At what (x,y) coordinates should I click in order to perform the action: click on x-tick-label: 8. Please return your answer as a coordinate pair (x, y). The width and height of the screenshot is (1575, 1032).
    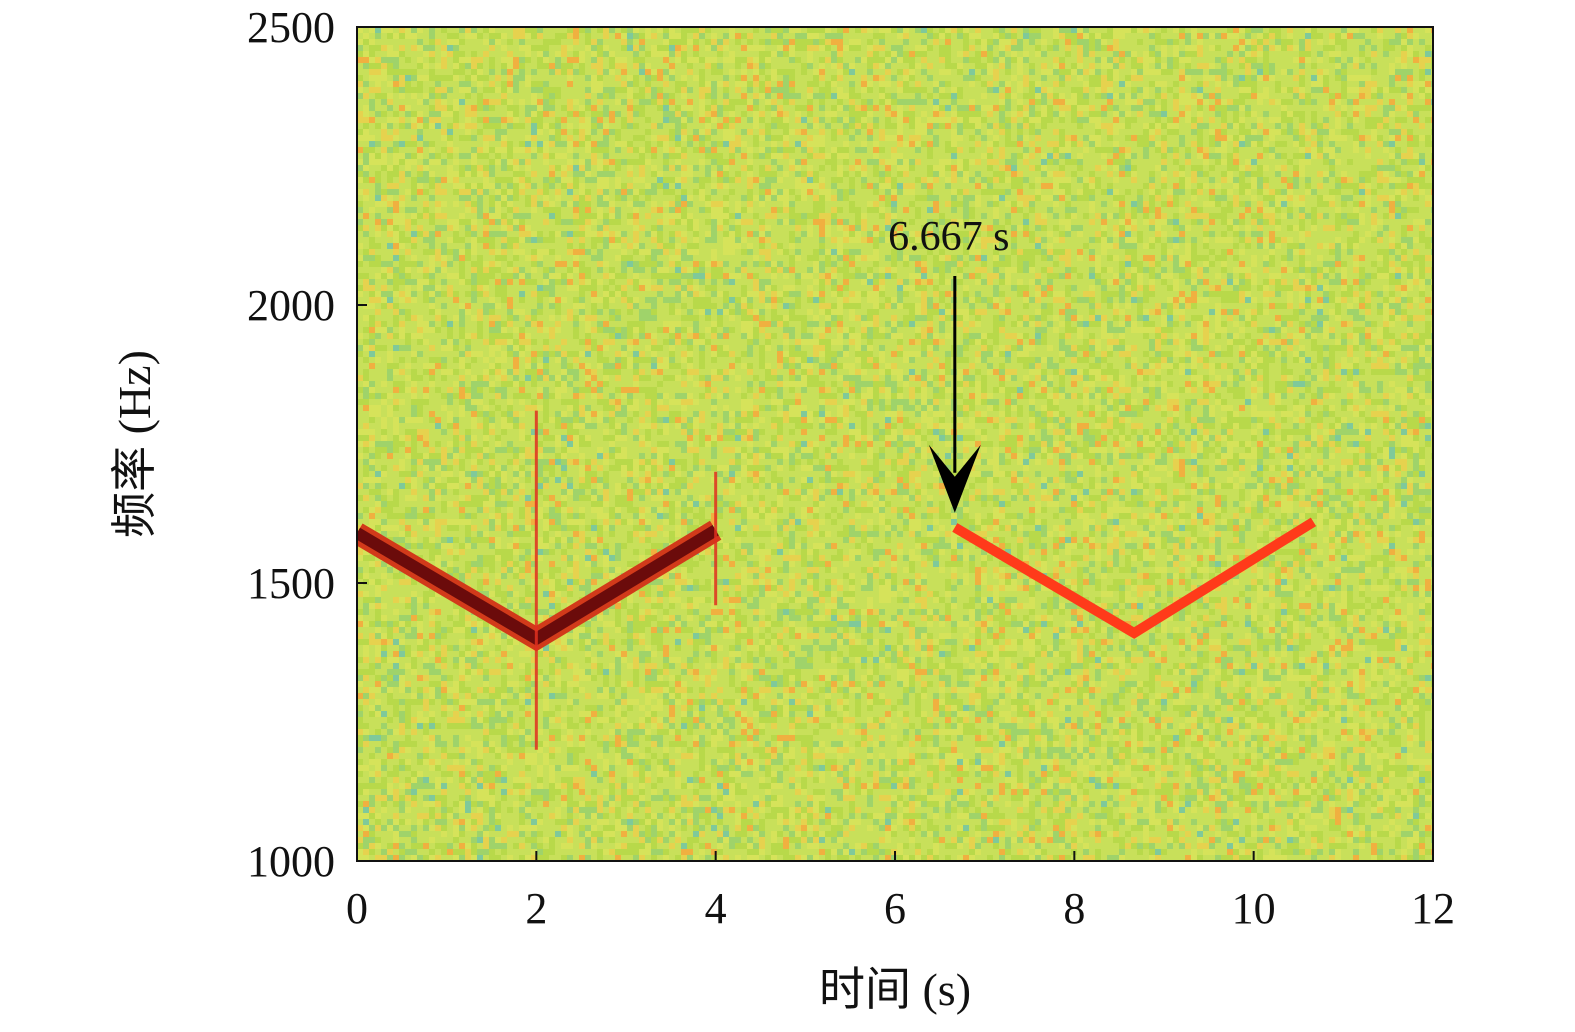
    Looking at the image, I should click on (1074, 908).